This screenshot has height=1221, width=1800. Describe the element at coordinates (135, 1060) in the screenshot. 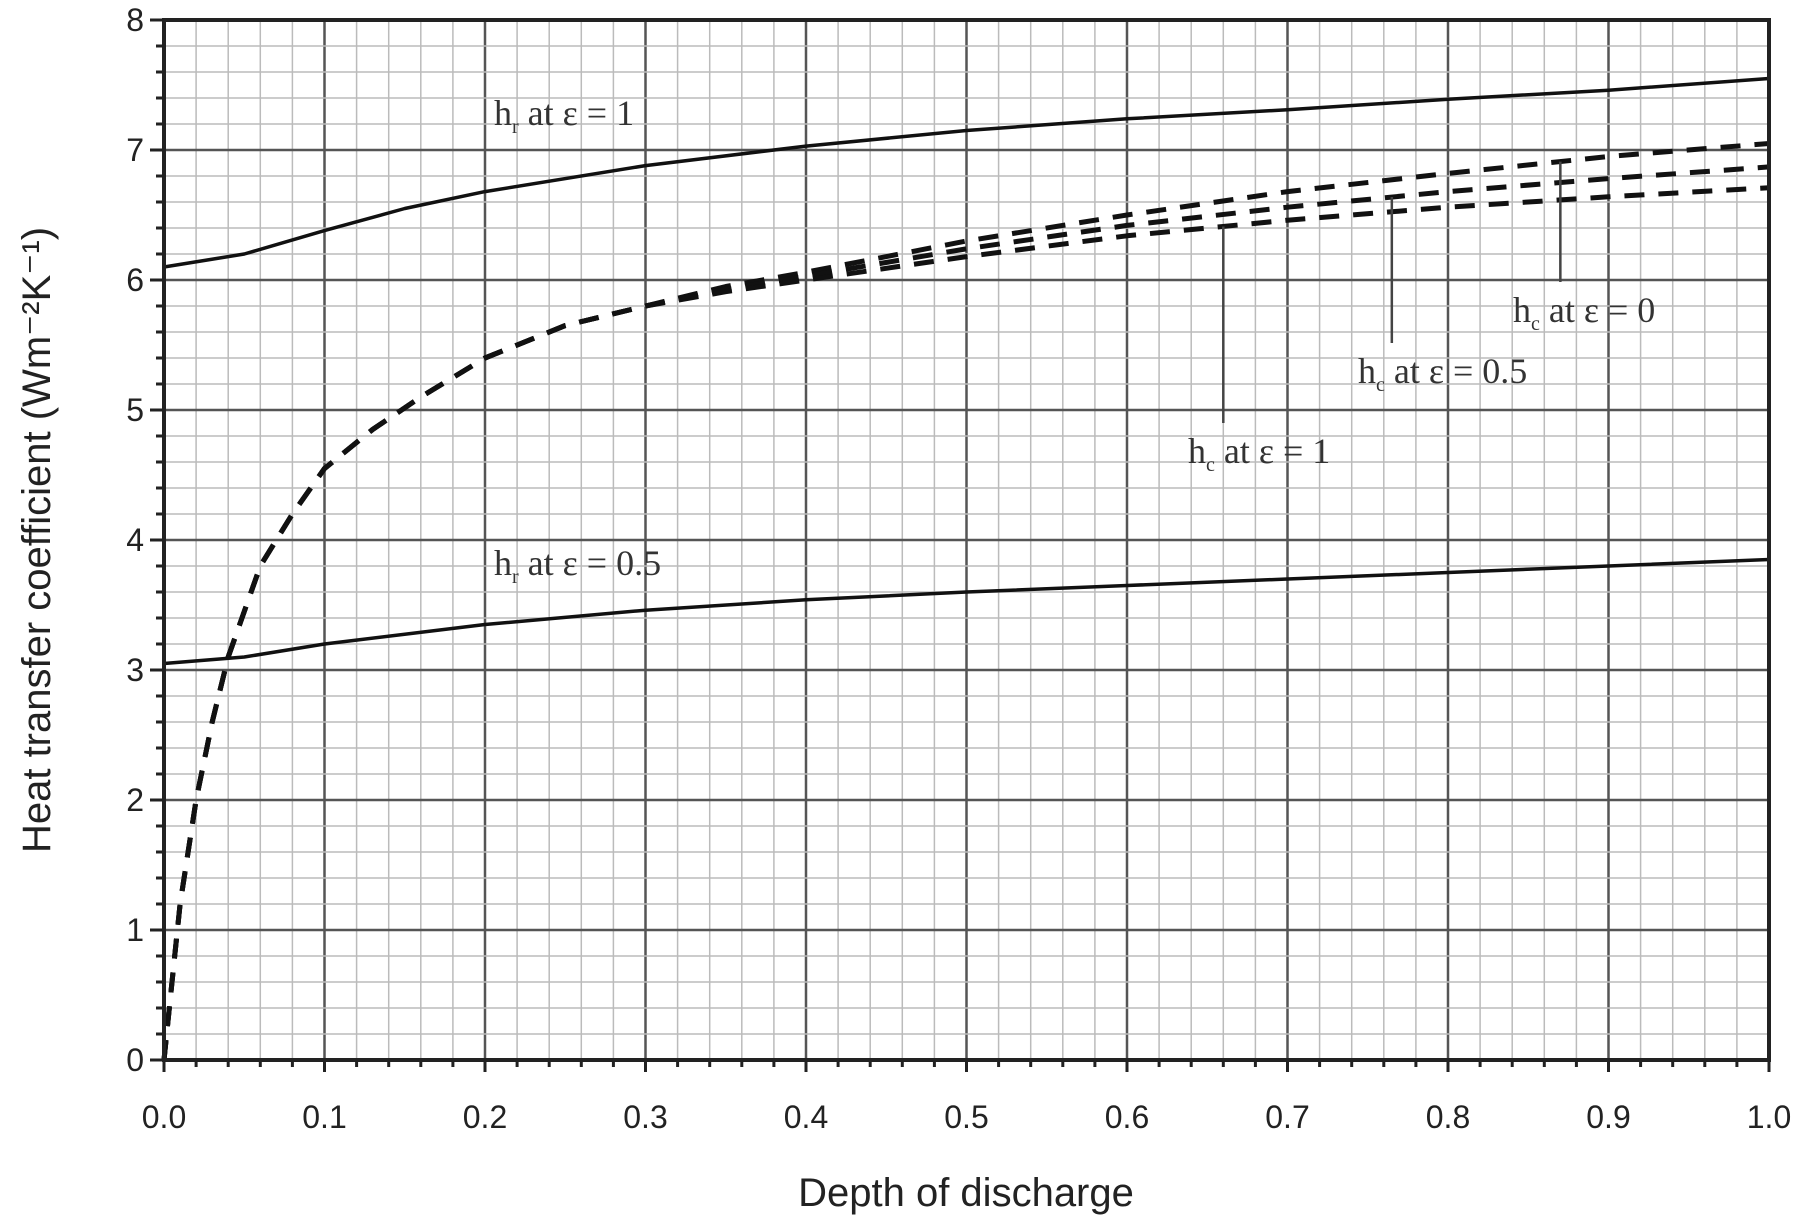

I see `y-tick-label: 0` at that location.